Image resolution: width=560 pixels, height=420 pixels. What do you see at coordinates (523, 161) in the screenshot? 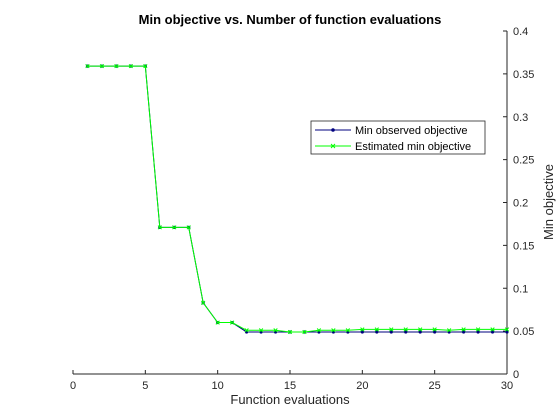
I see `y-tick-label: 0.25` at bounding box center [523, 161].